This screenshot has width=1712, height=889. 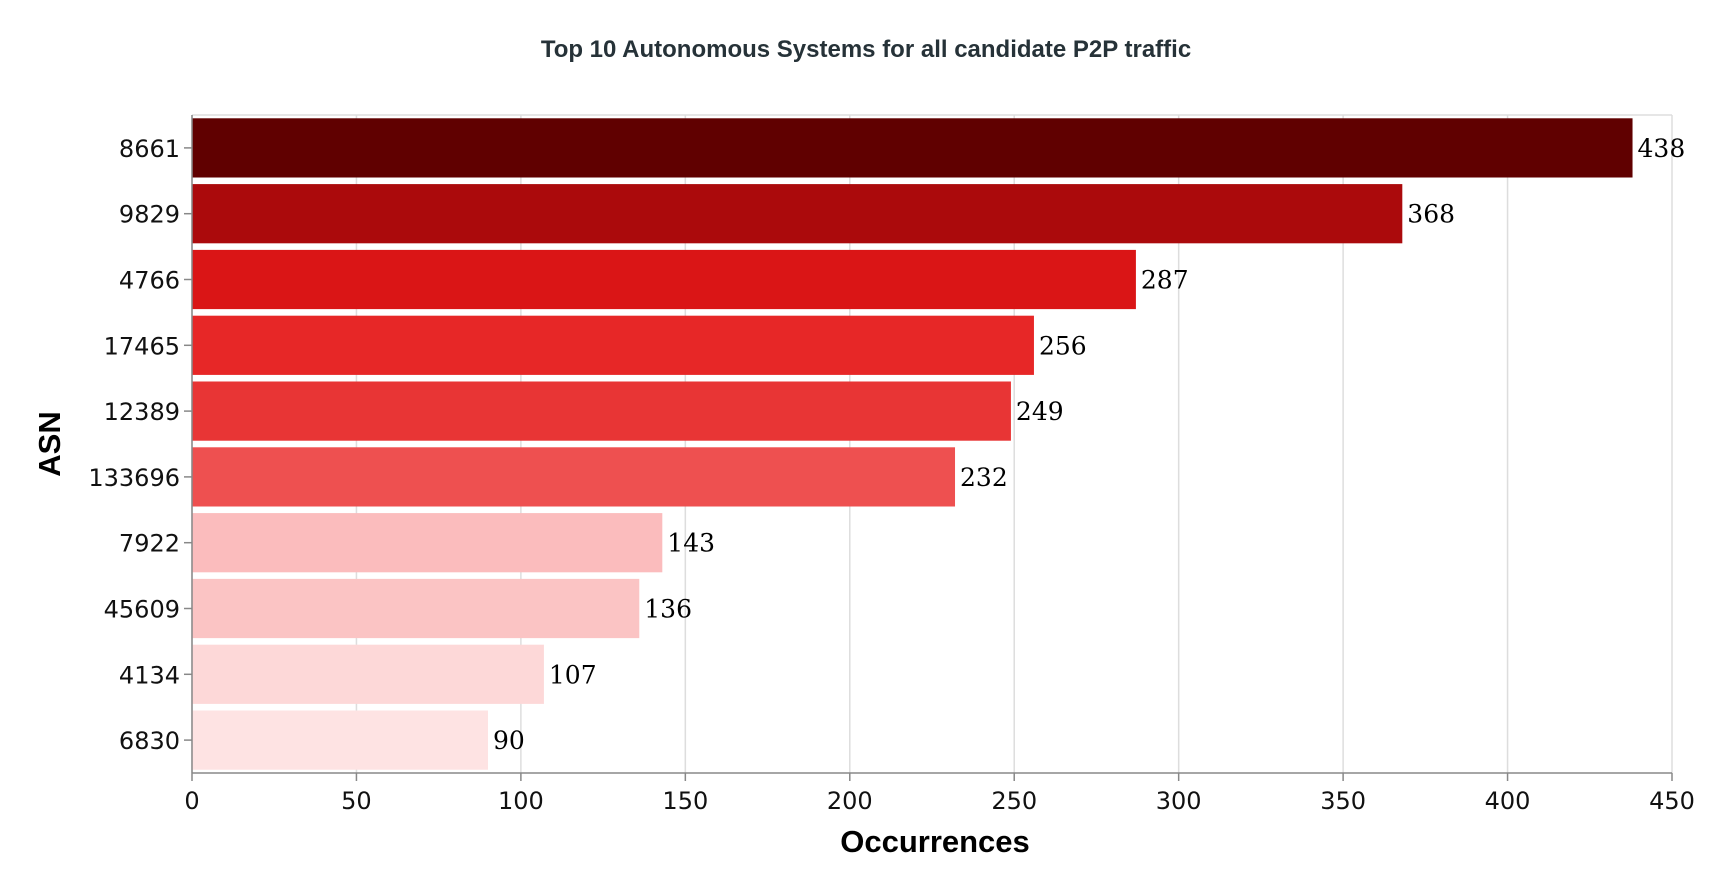 What do you see at coordinates (142, 346) in the screenshot?
I see `y-tick-label: 17465` at bounding box center [142, 346].